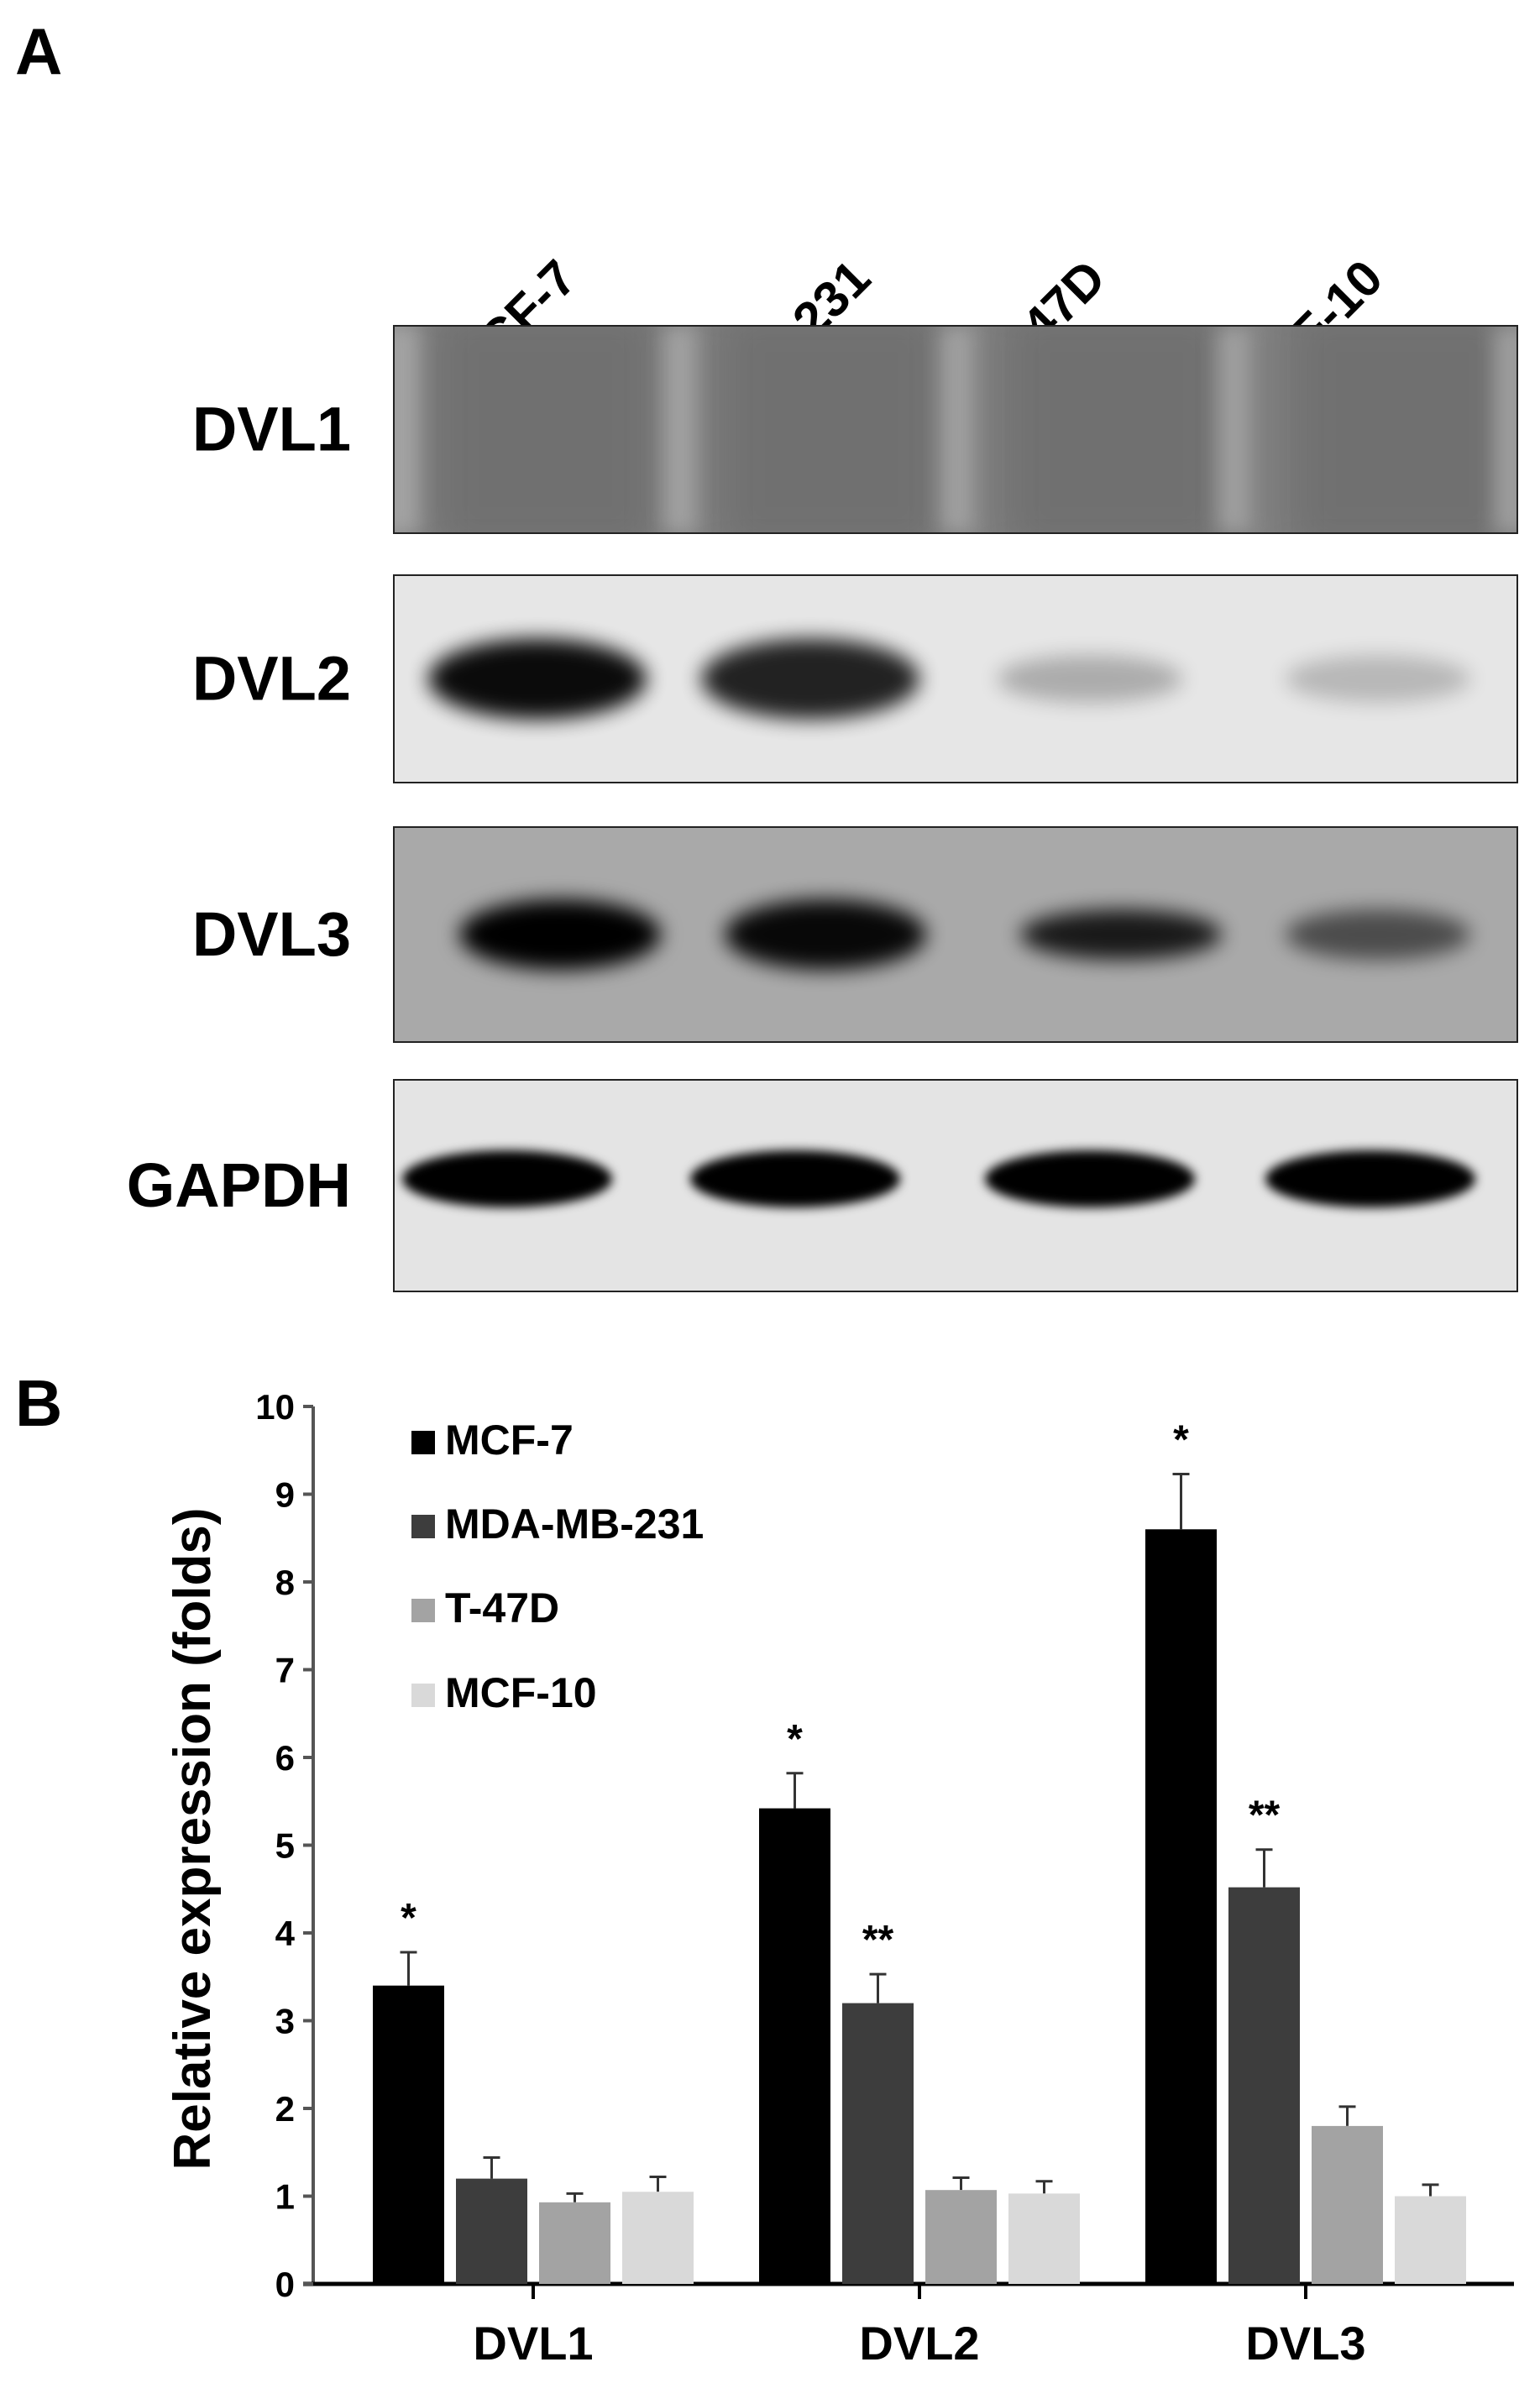 The height and width of the screenshot is (2383, 1540). What do you see at coordinates (502, 1607) in the screenshot?
I see `legend-label: T-47D` at bounding box center [502, 1607].